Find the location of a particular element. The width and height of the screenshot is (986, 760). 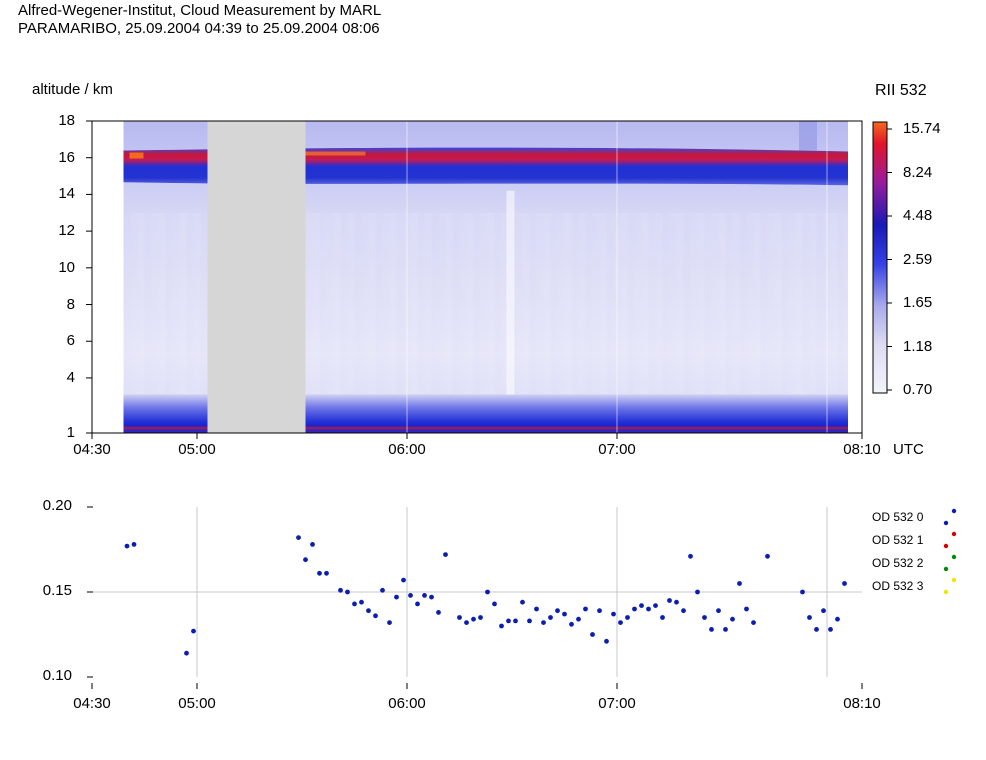

scatter-x-tick-label: 07:00 is located at coordinates (617, 703).